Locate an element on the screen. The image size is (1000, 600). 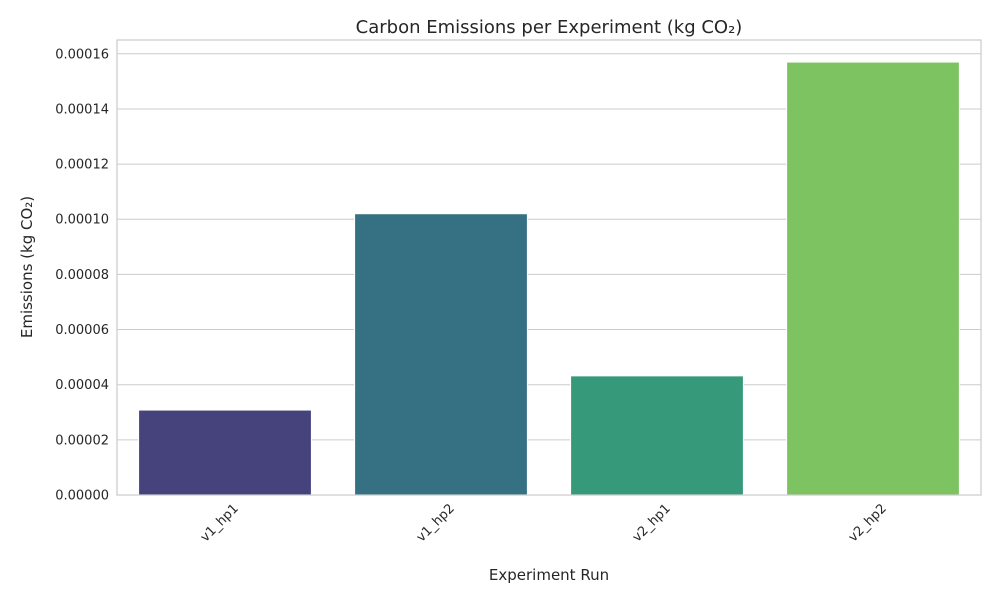
x-axis-title: Experiment Run is located at coordinates (549, 575).